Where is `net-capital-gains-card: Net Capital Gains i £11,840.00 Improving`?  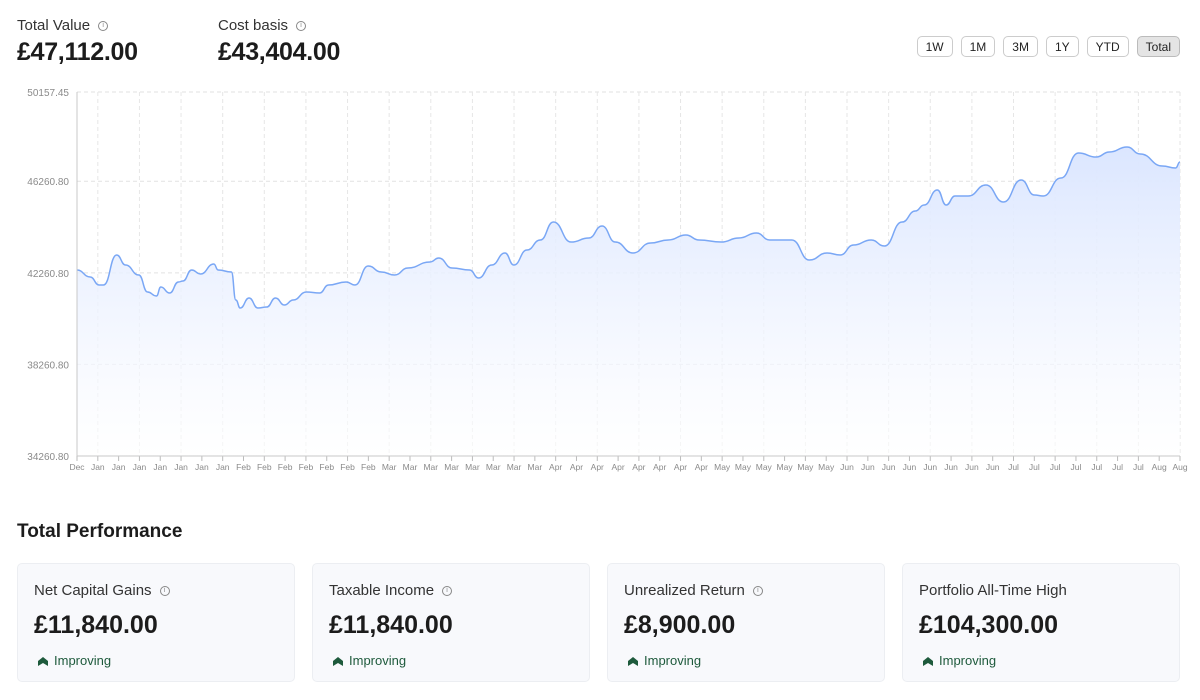
net-capital-gains-card: Net Capital Gains i £11,840.00 Improving is located at coordinates (156, 622).